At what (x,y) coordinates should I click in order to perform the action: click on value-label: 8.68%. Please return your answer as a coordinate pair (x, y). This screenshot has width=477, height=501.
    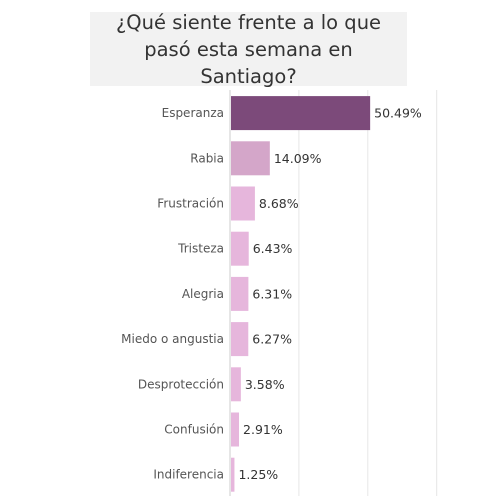
    Looking at the image, I should click on (279, 203).